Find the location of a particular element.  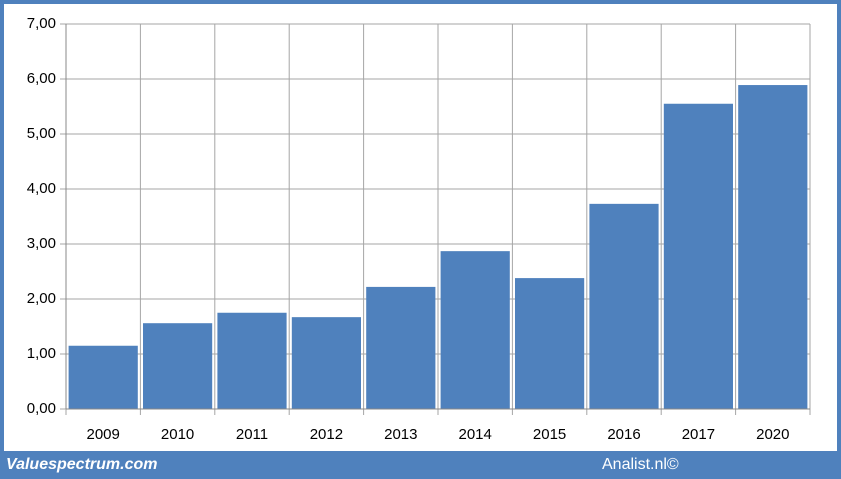

y-tick-label: 0,00 is located at coordinates (41, 408).